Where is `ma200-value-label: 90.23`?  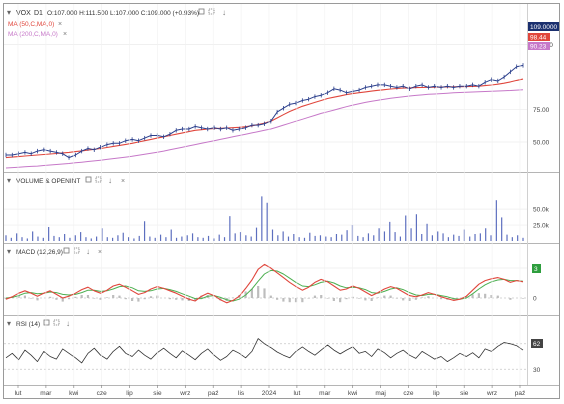
ma200-value-label: 90.23 is located at coordinates (538, 47).